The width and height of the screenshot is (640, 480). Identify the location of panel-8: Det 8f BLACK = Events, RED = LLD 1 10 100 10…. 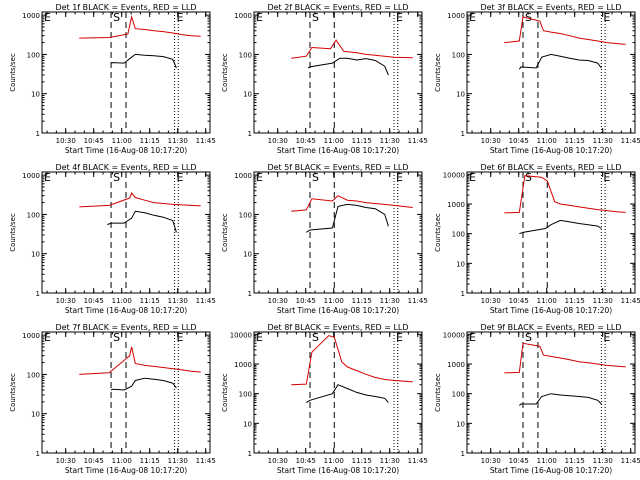
(324, 399).